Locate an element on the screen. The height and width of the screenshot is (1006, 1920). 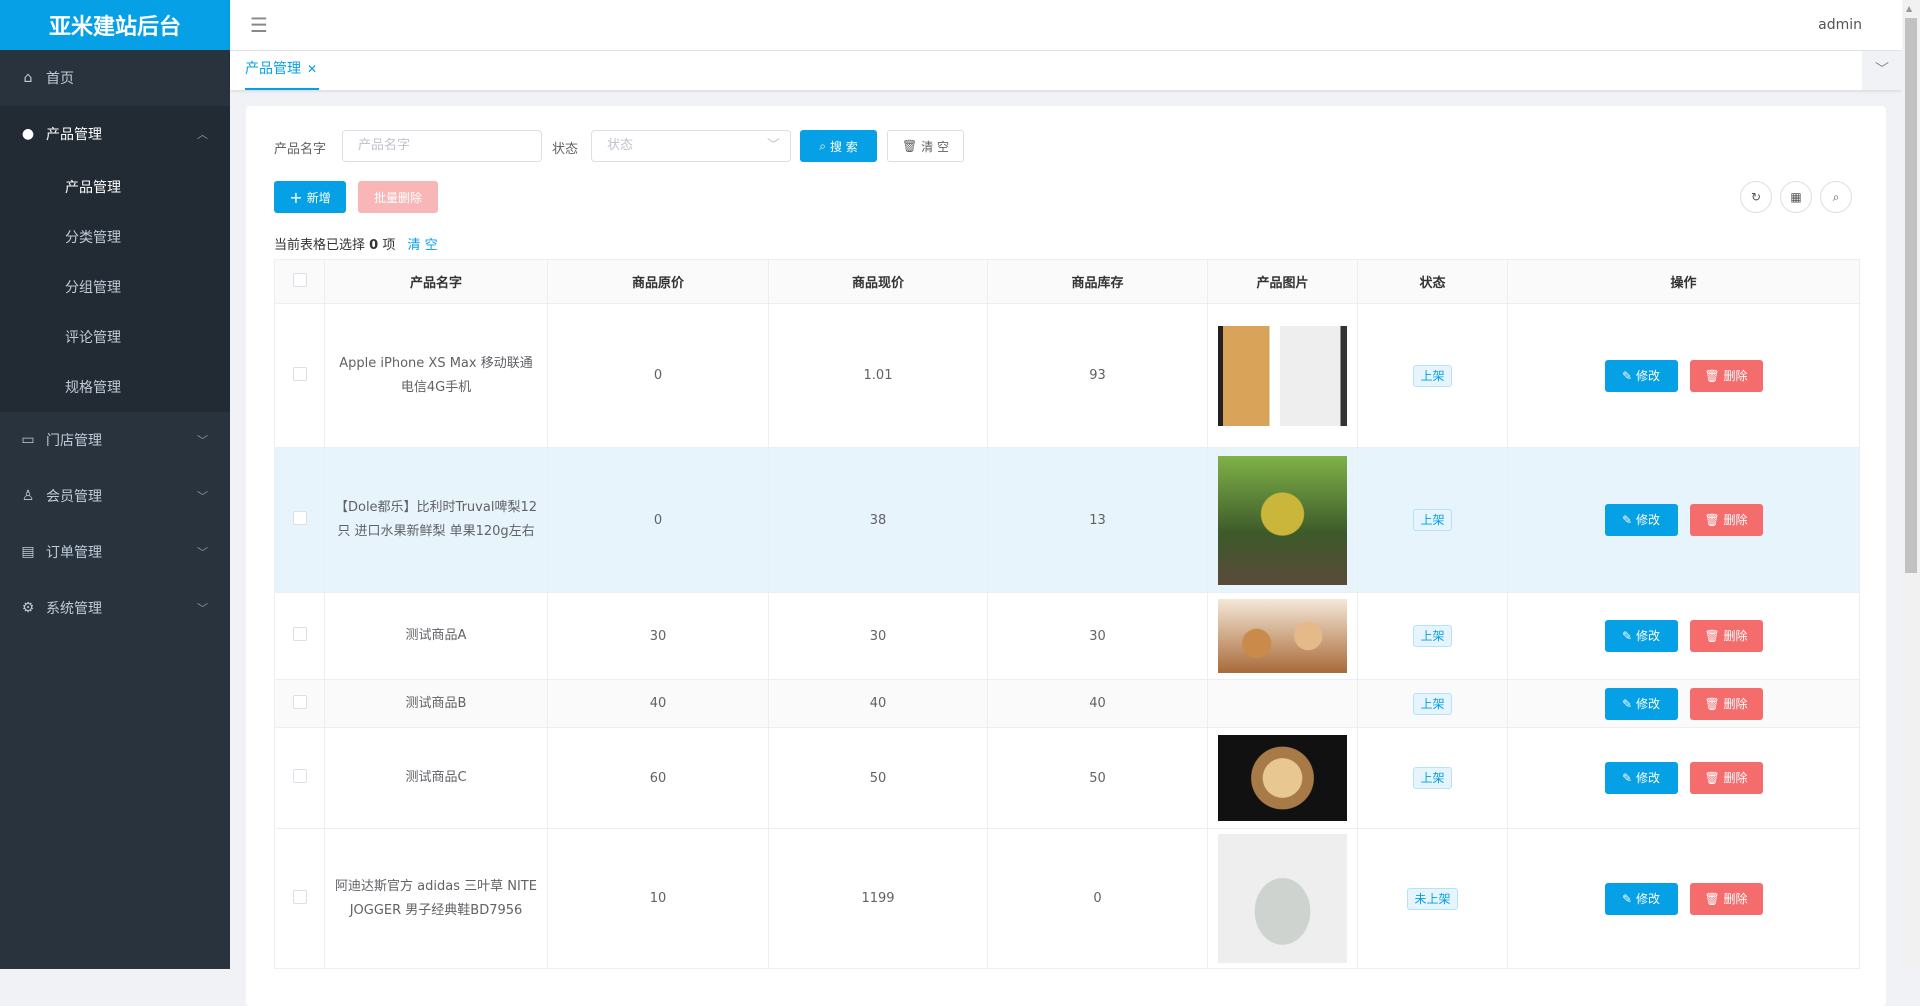
batch-delete-button: 批量删除 is located at coordinates (398, 197).